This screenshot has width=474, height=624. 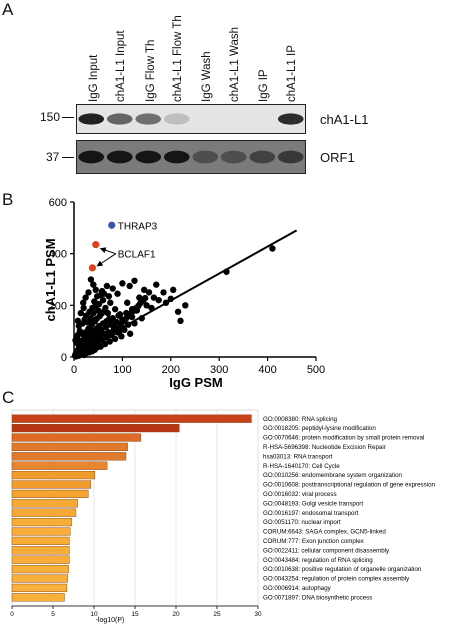 I want to click on lane-label: chA1-L1 IP, so click(x=292, y=73).